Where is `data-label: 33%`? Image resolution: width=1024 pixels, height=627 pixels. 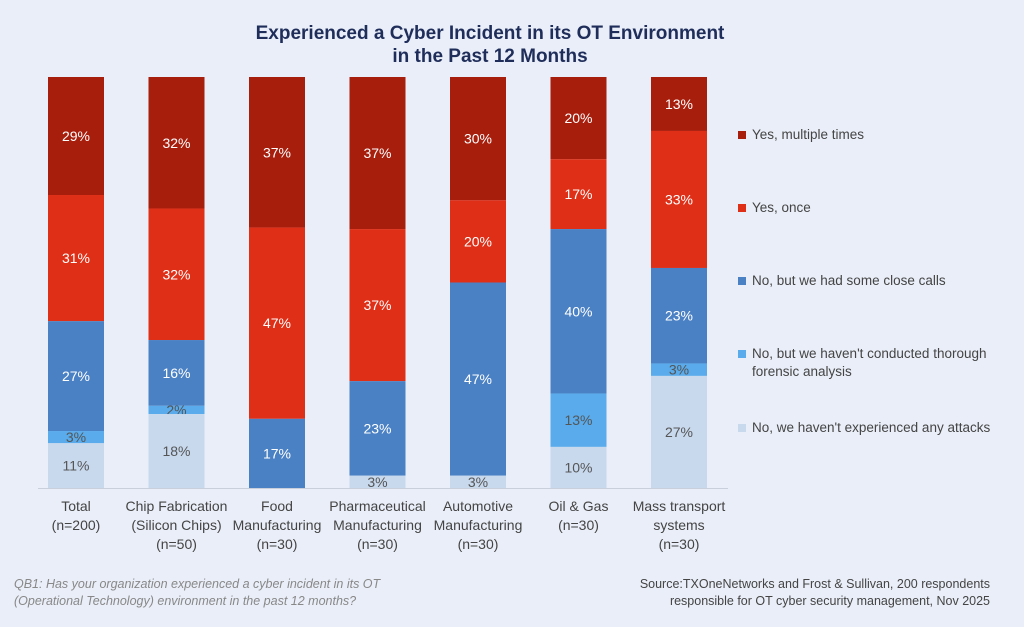 data-label: 33% is located at coordinates (679, 199).